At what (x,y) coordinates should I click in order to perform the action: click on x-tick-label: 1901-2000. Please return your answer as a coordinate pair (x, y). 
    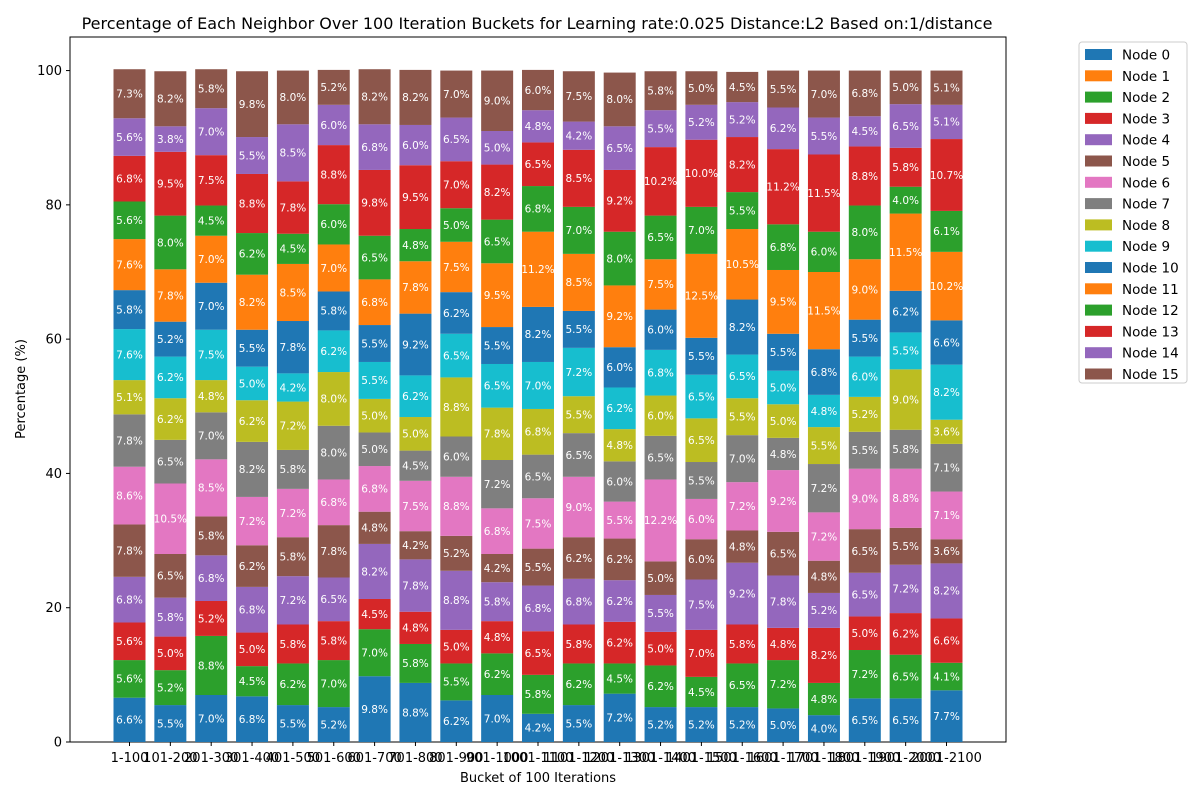
    Looking at the image, I should click on (905, 758).